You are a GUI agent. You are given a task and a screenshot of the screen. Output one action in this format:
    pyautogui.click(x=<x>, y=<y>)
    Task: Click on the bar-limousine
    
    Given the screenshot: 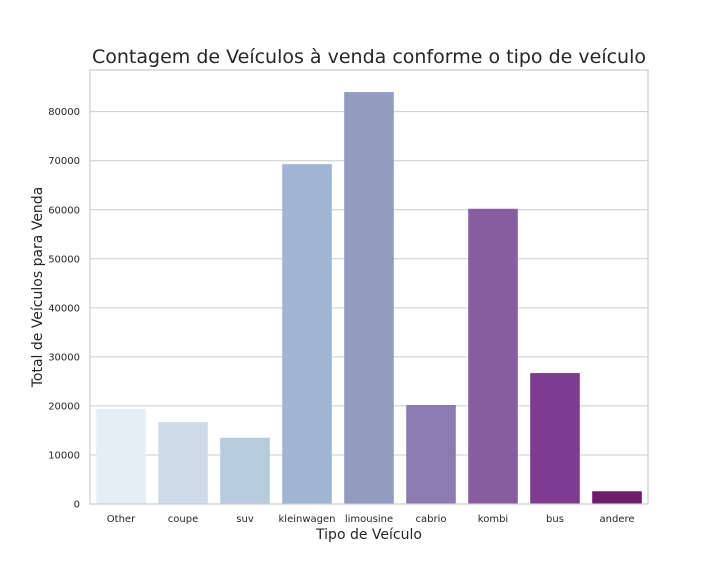 What is the action you would take?
    pyautogui.click(x=369, y=298)
    